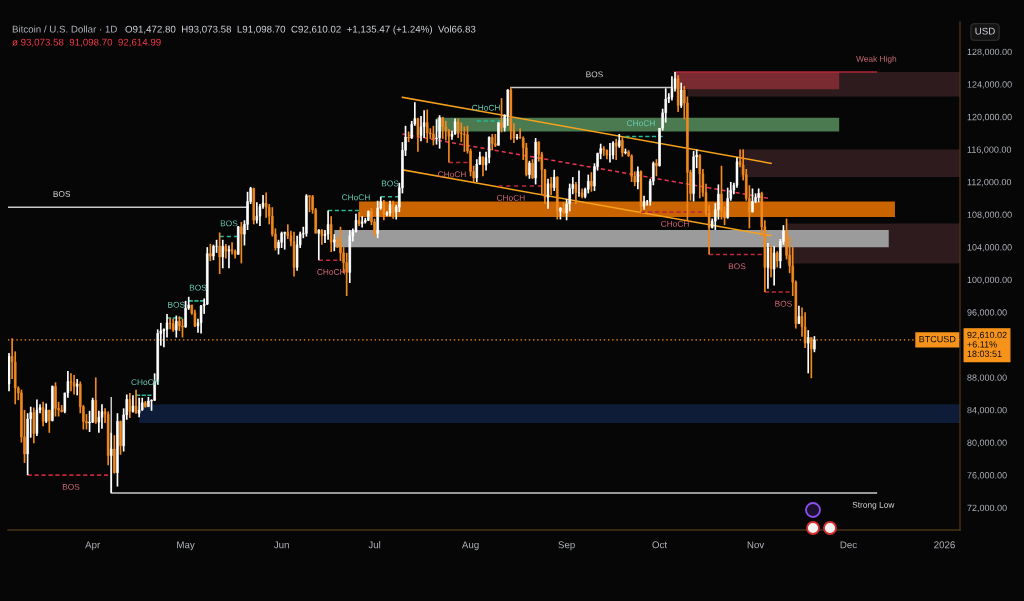 Image resolution: width=1024 pixels, height=601 pixels. What do you see at coordinates (873, 505) in the screenshot?
I see `annotation: Strong Low` at bounding box center [873, 505].